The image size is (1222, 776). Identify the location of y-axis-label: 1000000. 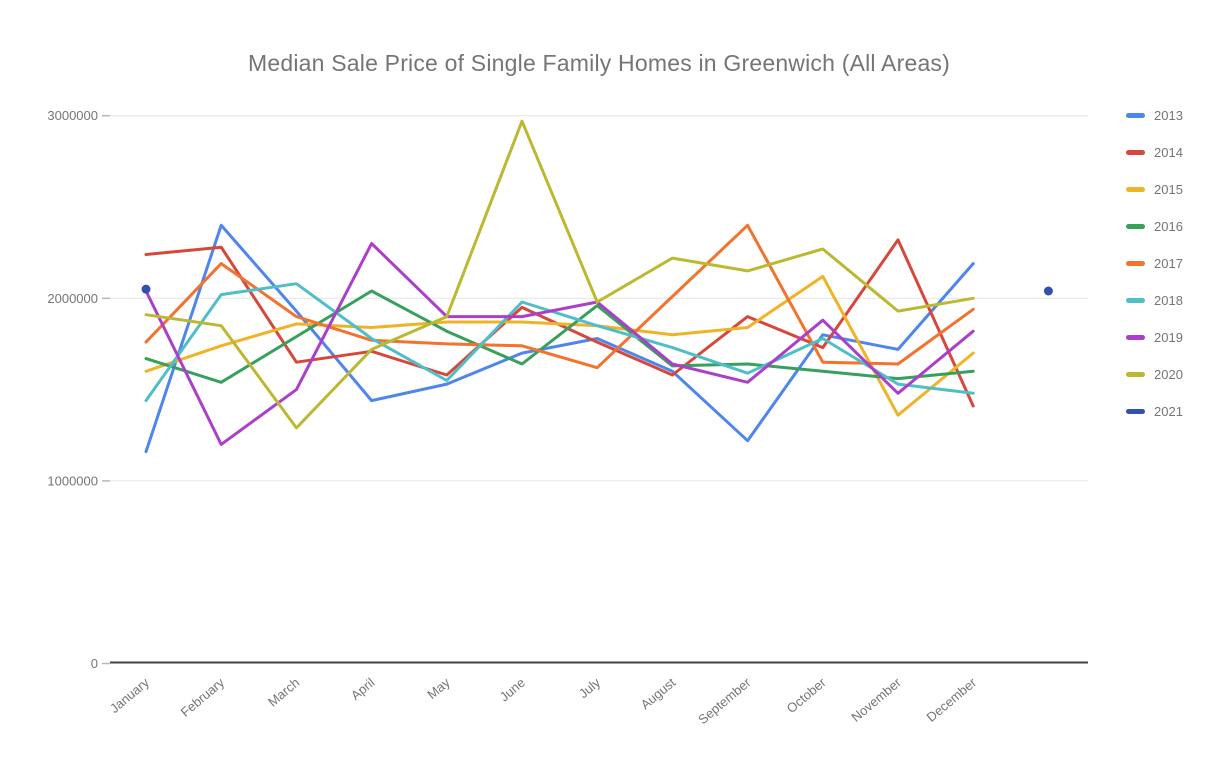
(72, 480).